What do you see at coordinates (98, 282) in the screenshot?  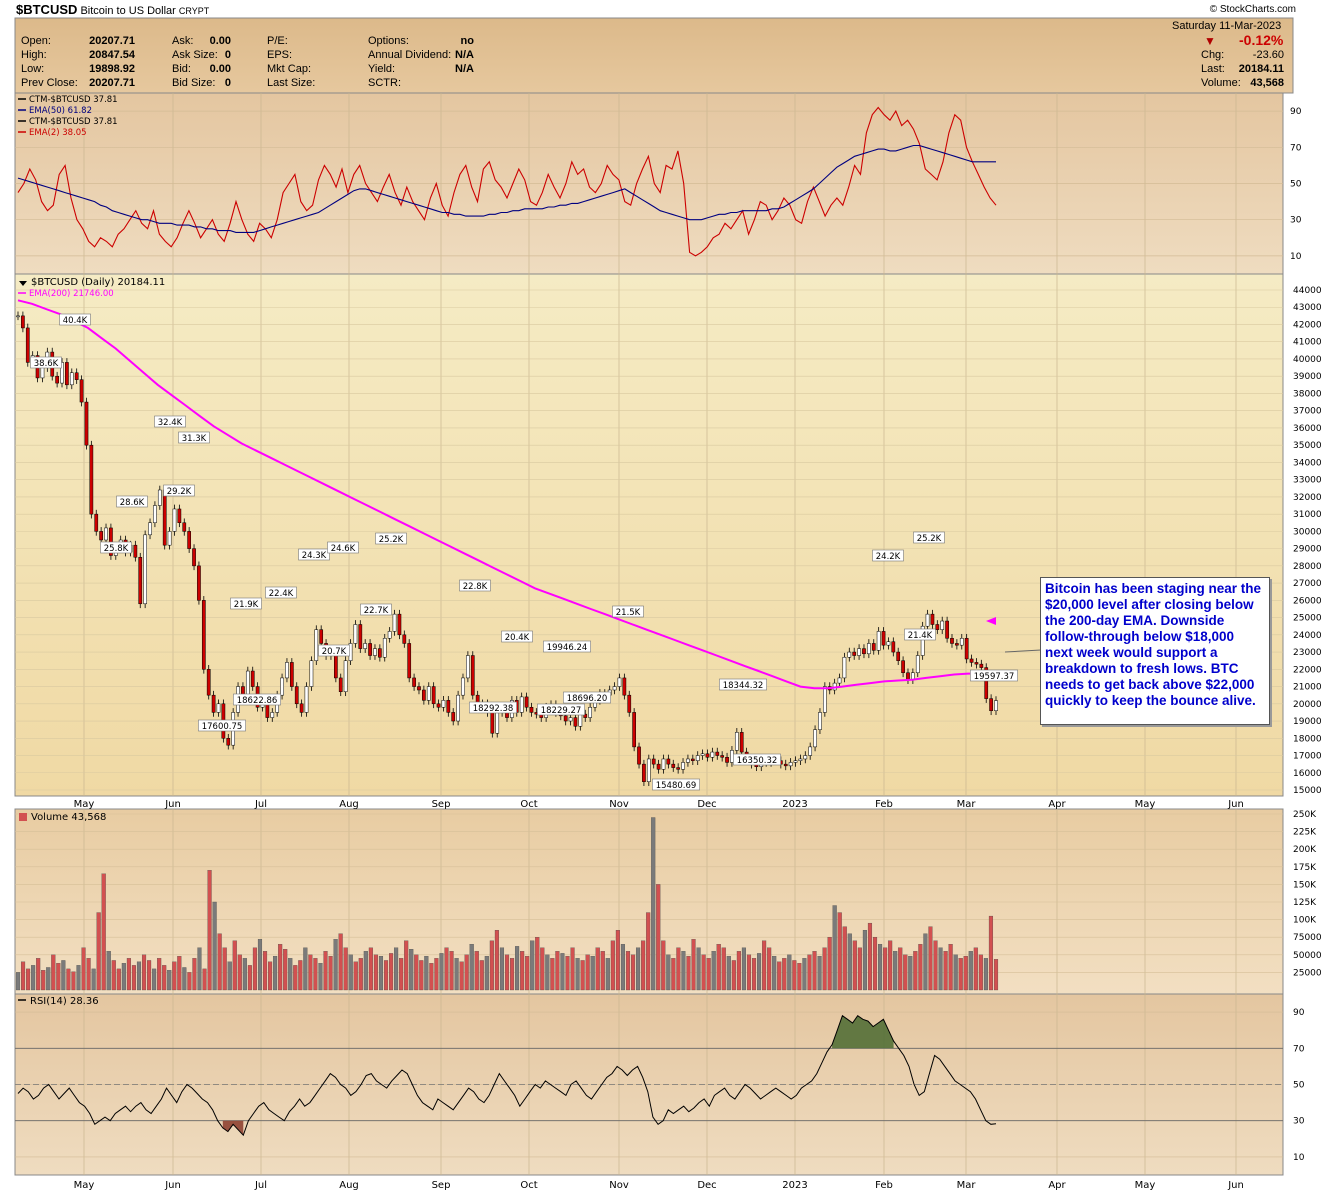 I see `price-legend-label: $BTCUSD (Daily) 20184.11` at bounding box center [98, 282].